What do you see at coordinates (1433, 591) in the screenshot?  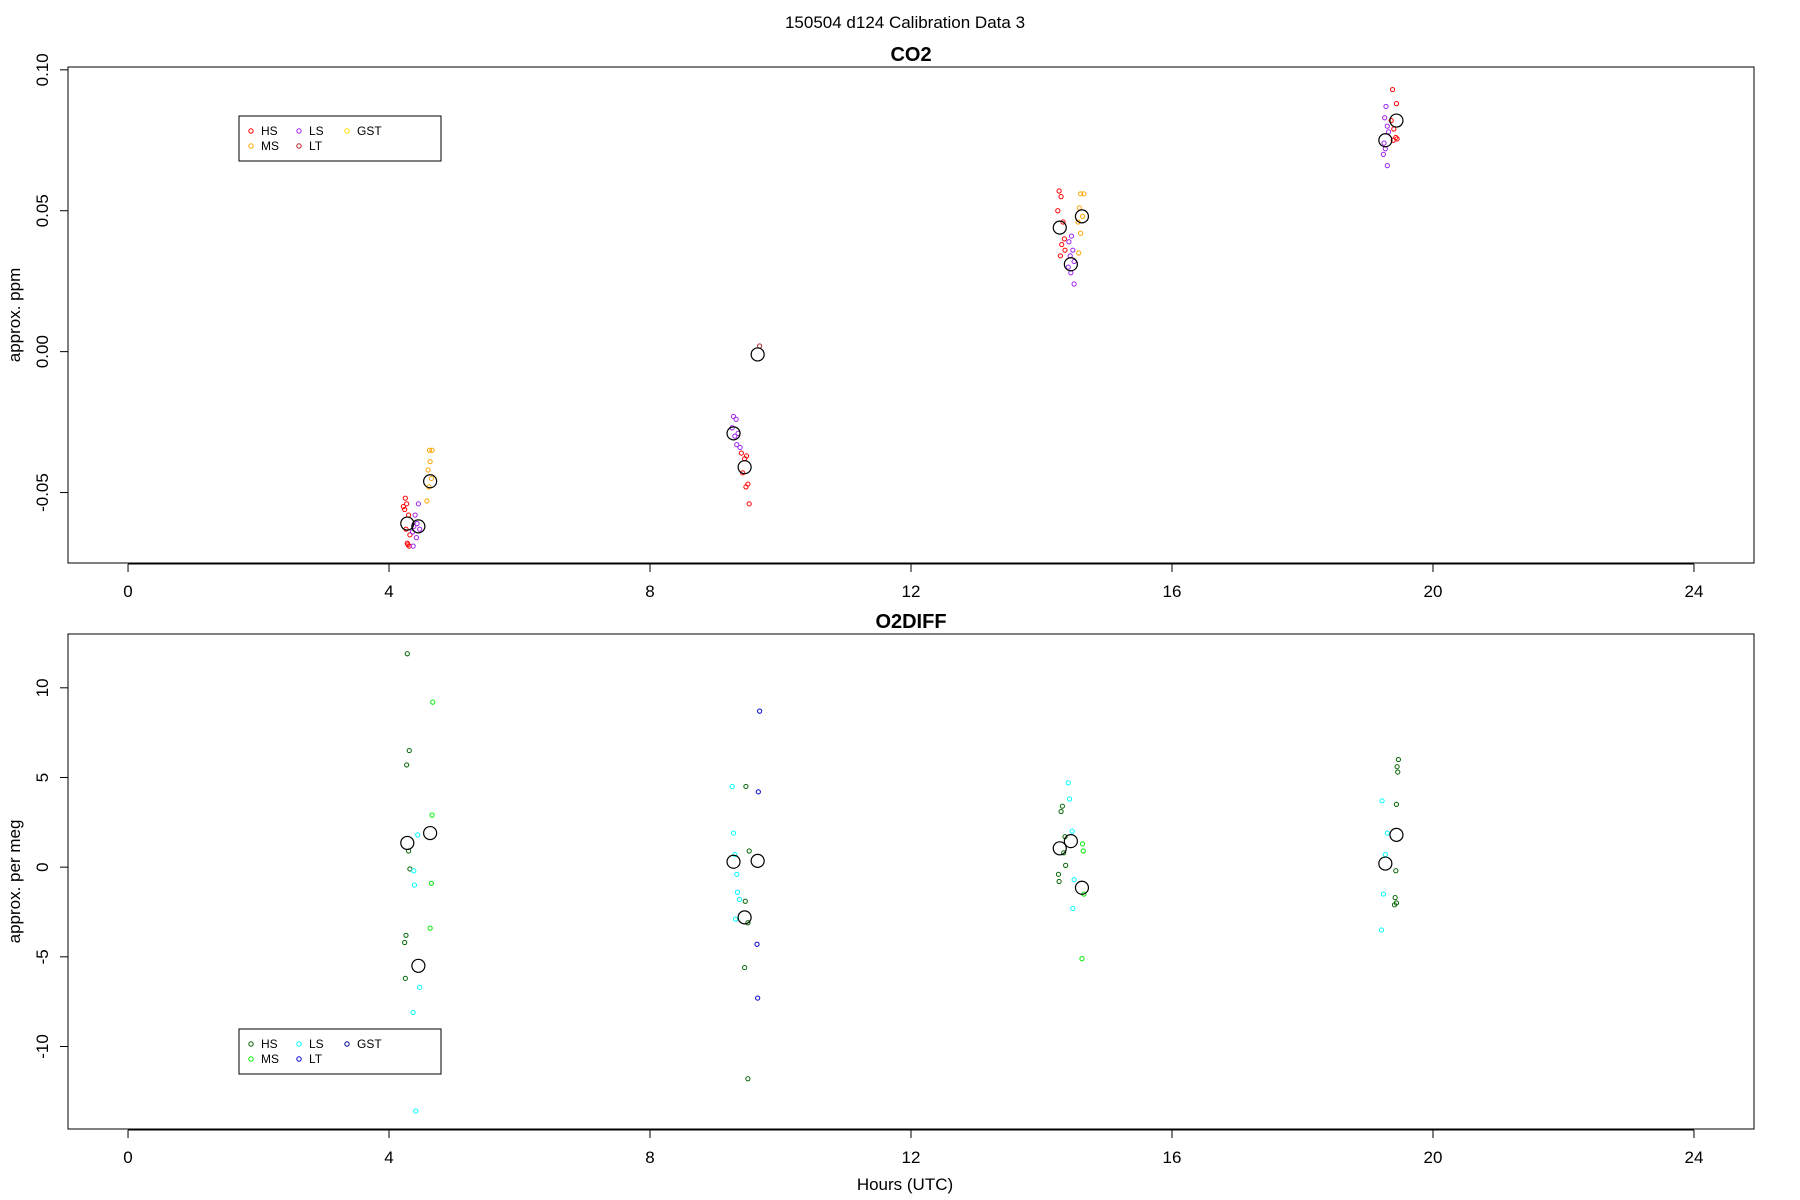 I see `x-tick-label: 20` at bounding box center [1433, 591].